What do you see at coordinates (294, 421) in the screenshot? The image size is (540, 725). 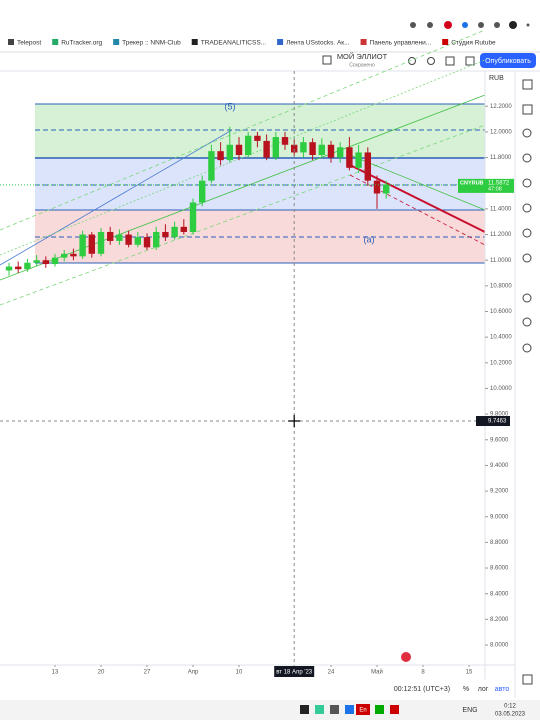 I see `cursor` at bounding box center [294, 421].